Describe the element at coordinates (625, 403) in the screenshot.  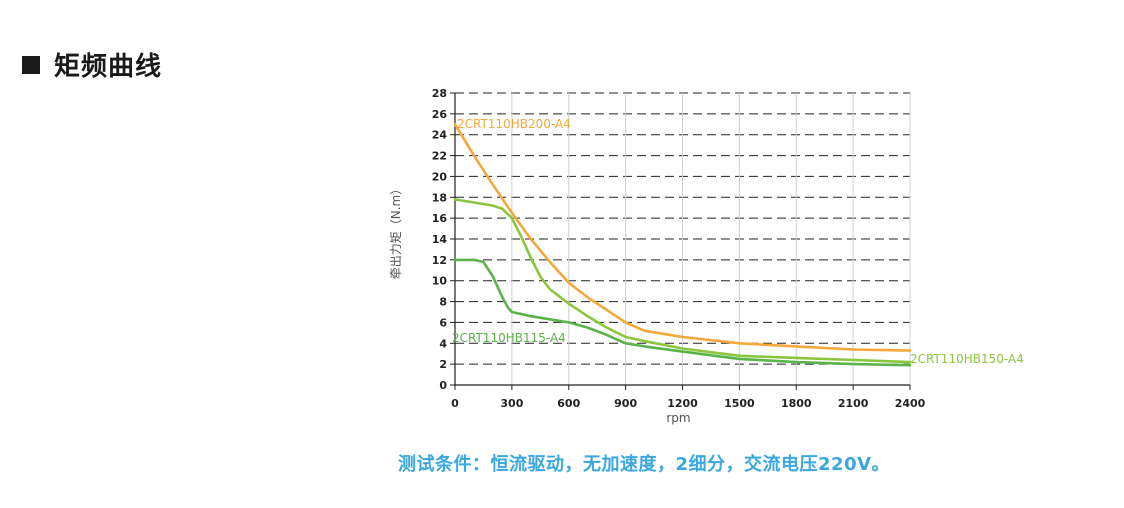
I see `x-tick-label: 900` at that location.